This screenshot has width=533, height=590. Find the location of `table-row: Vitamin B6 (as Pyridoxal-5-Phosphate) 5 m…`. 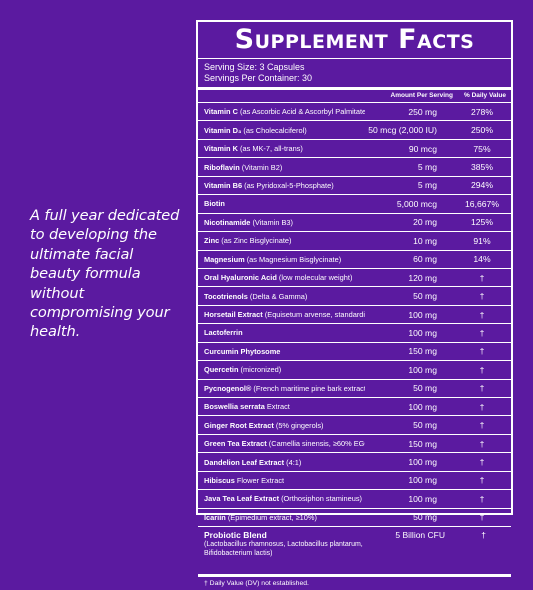

table-row: Vitamin B6 (as Pyridoxal-5-Phosphate) 5 m… is located at coordinates (354, 186).